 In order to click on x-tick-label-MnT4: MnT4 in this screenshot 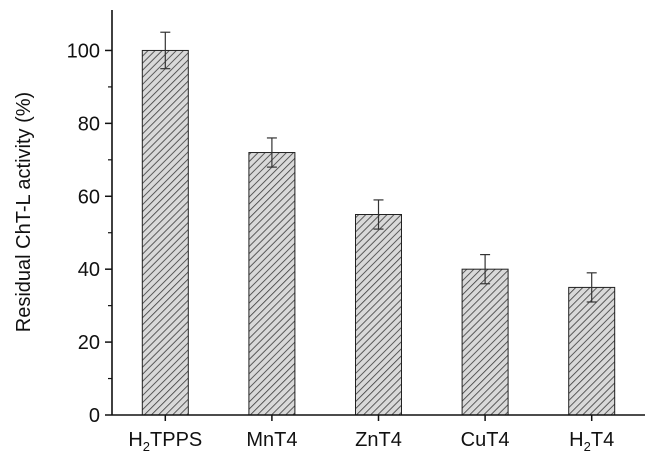, I will do `click(271, 440)`.